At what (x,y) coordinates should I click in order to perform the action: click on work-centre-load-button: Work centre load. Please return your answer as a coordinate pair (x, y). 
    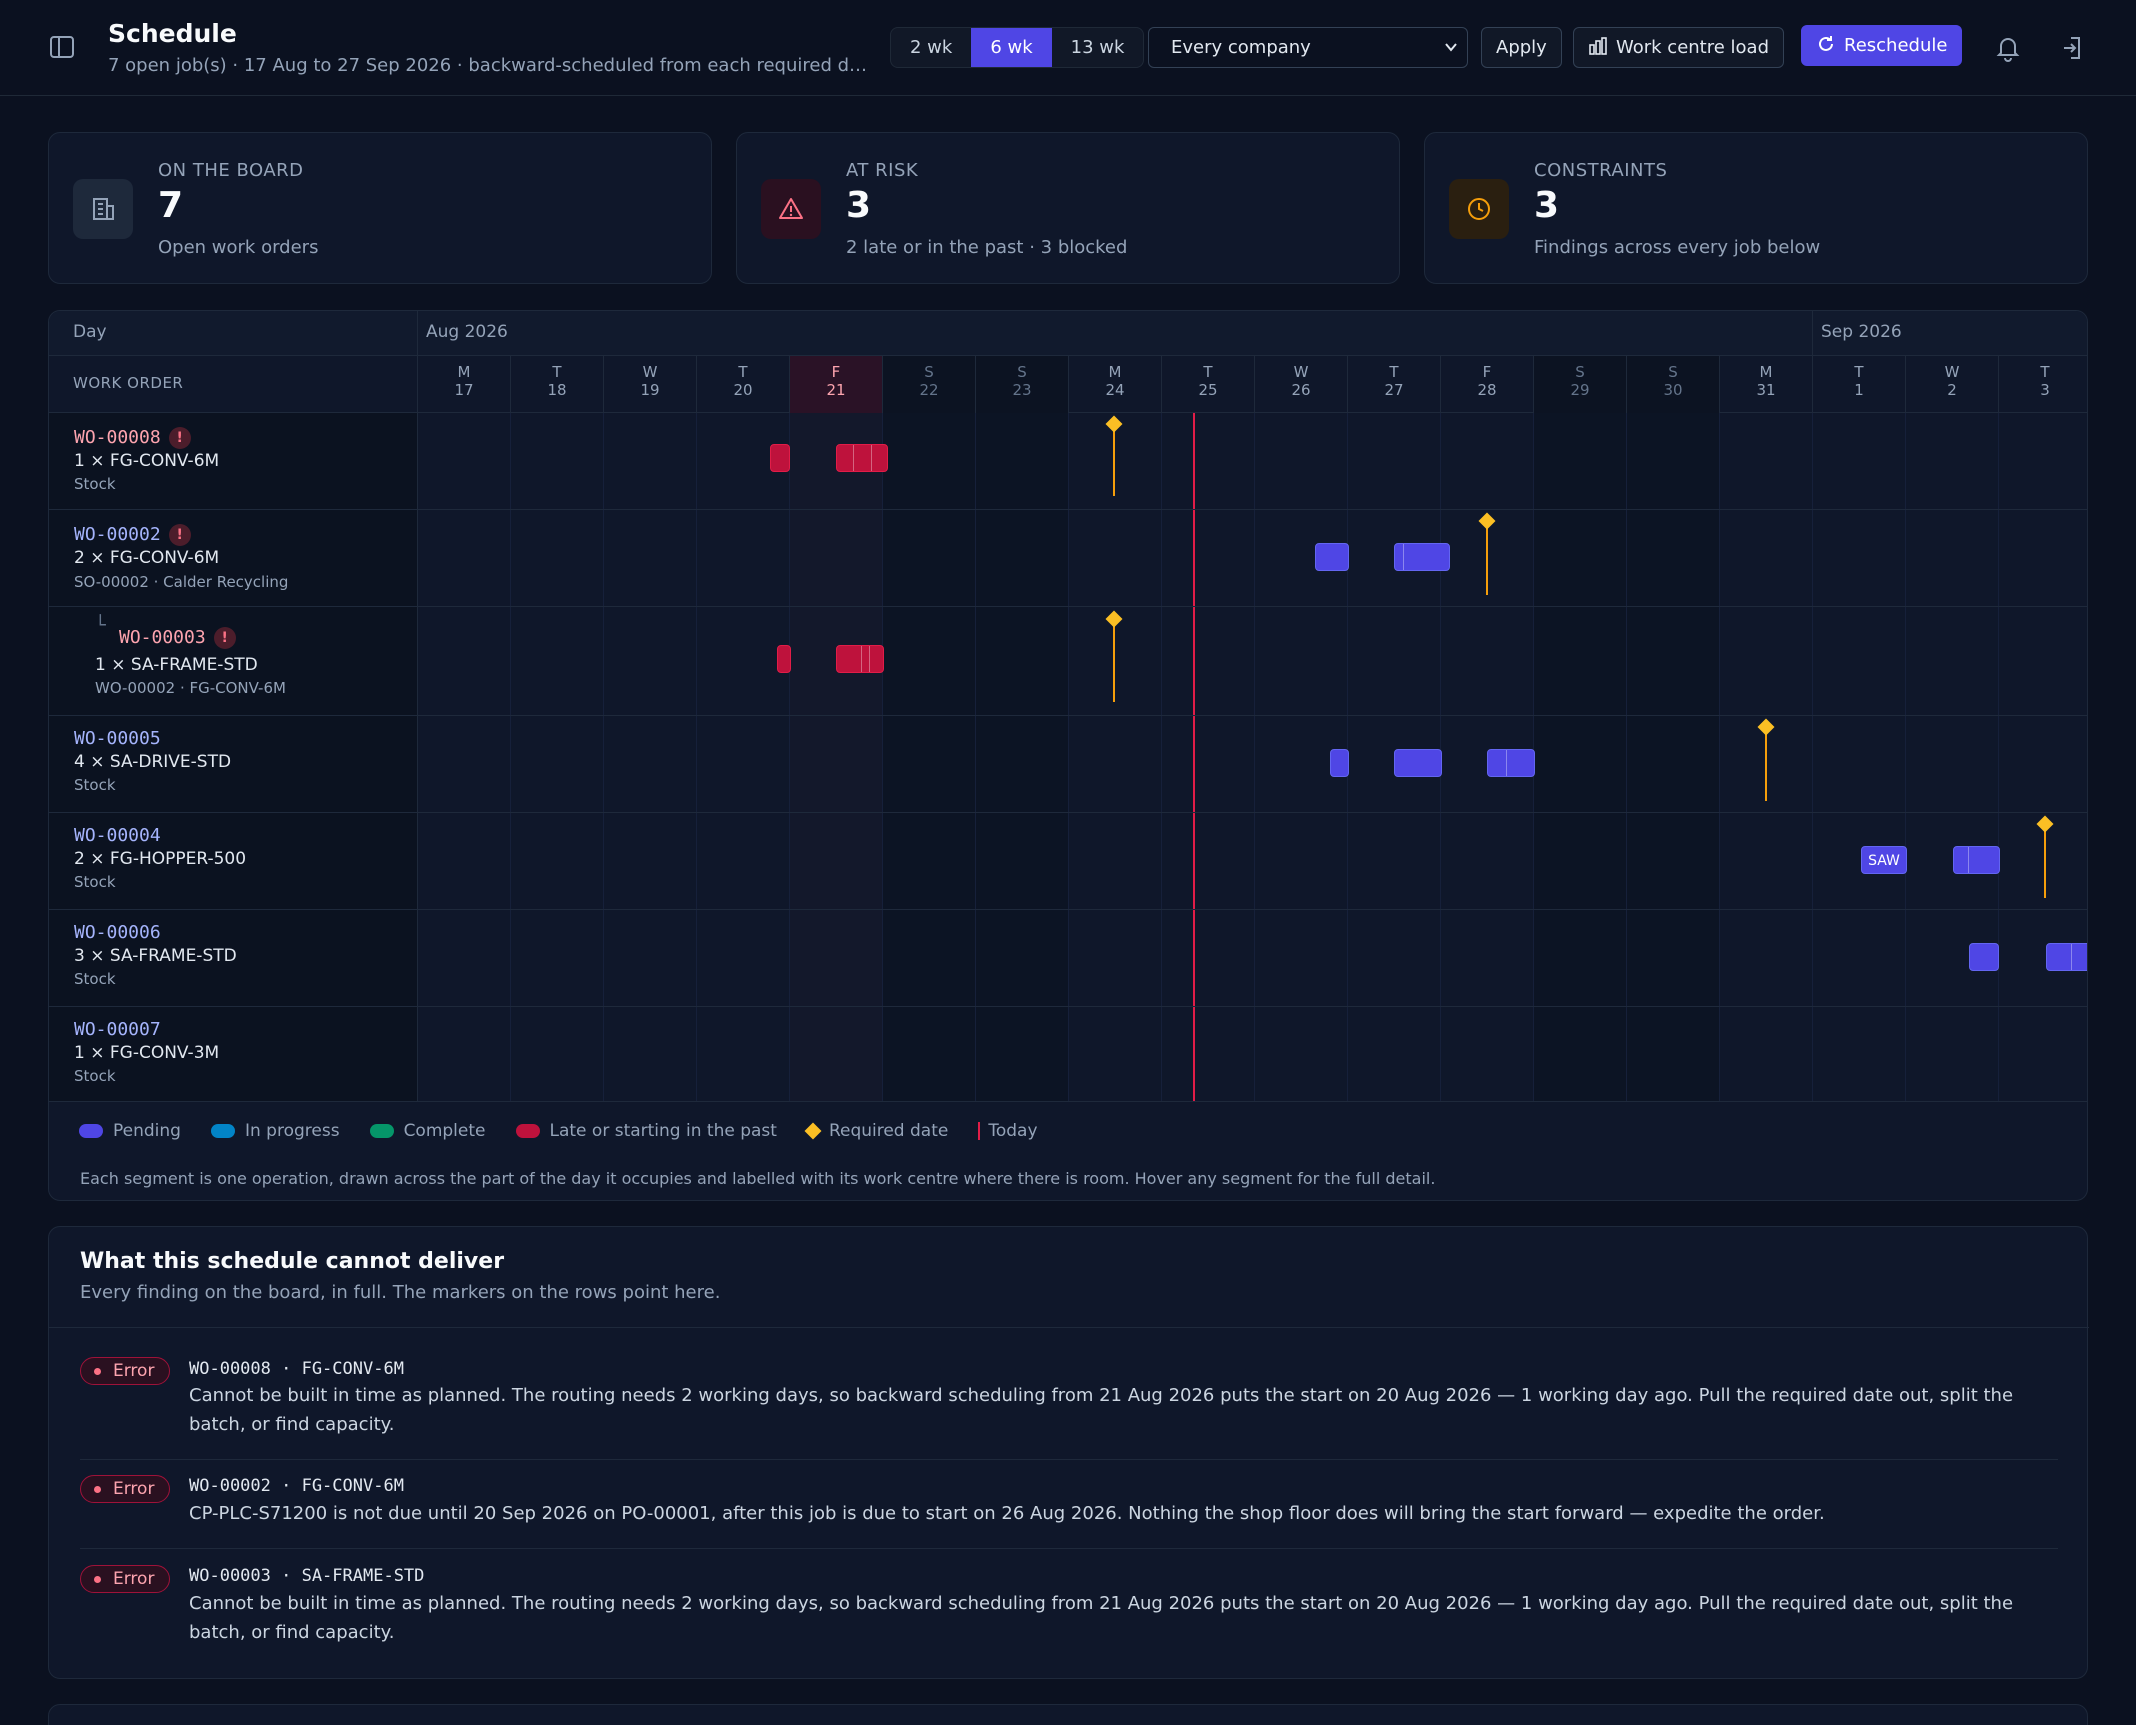
    Looking at the image, I should click on (1679, 47).